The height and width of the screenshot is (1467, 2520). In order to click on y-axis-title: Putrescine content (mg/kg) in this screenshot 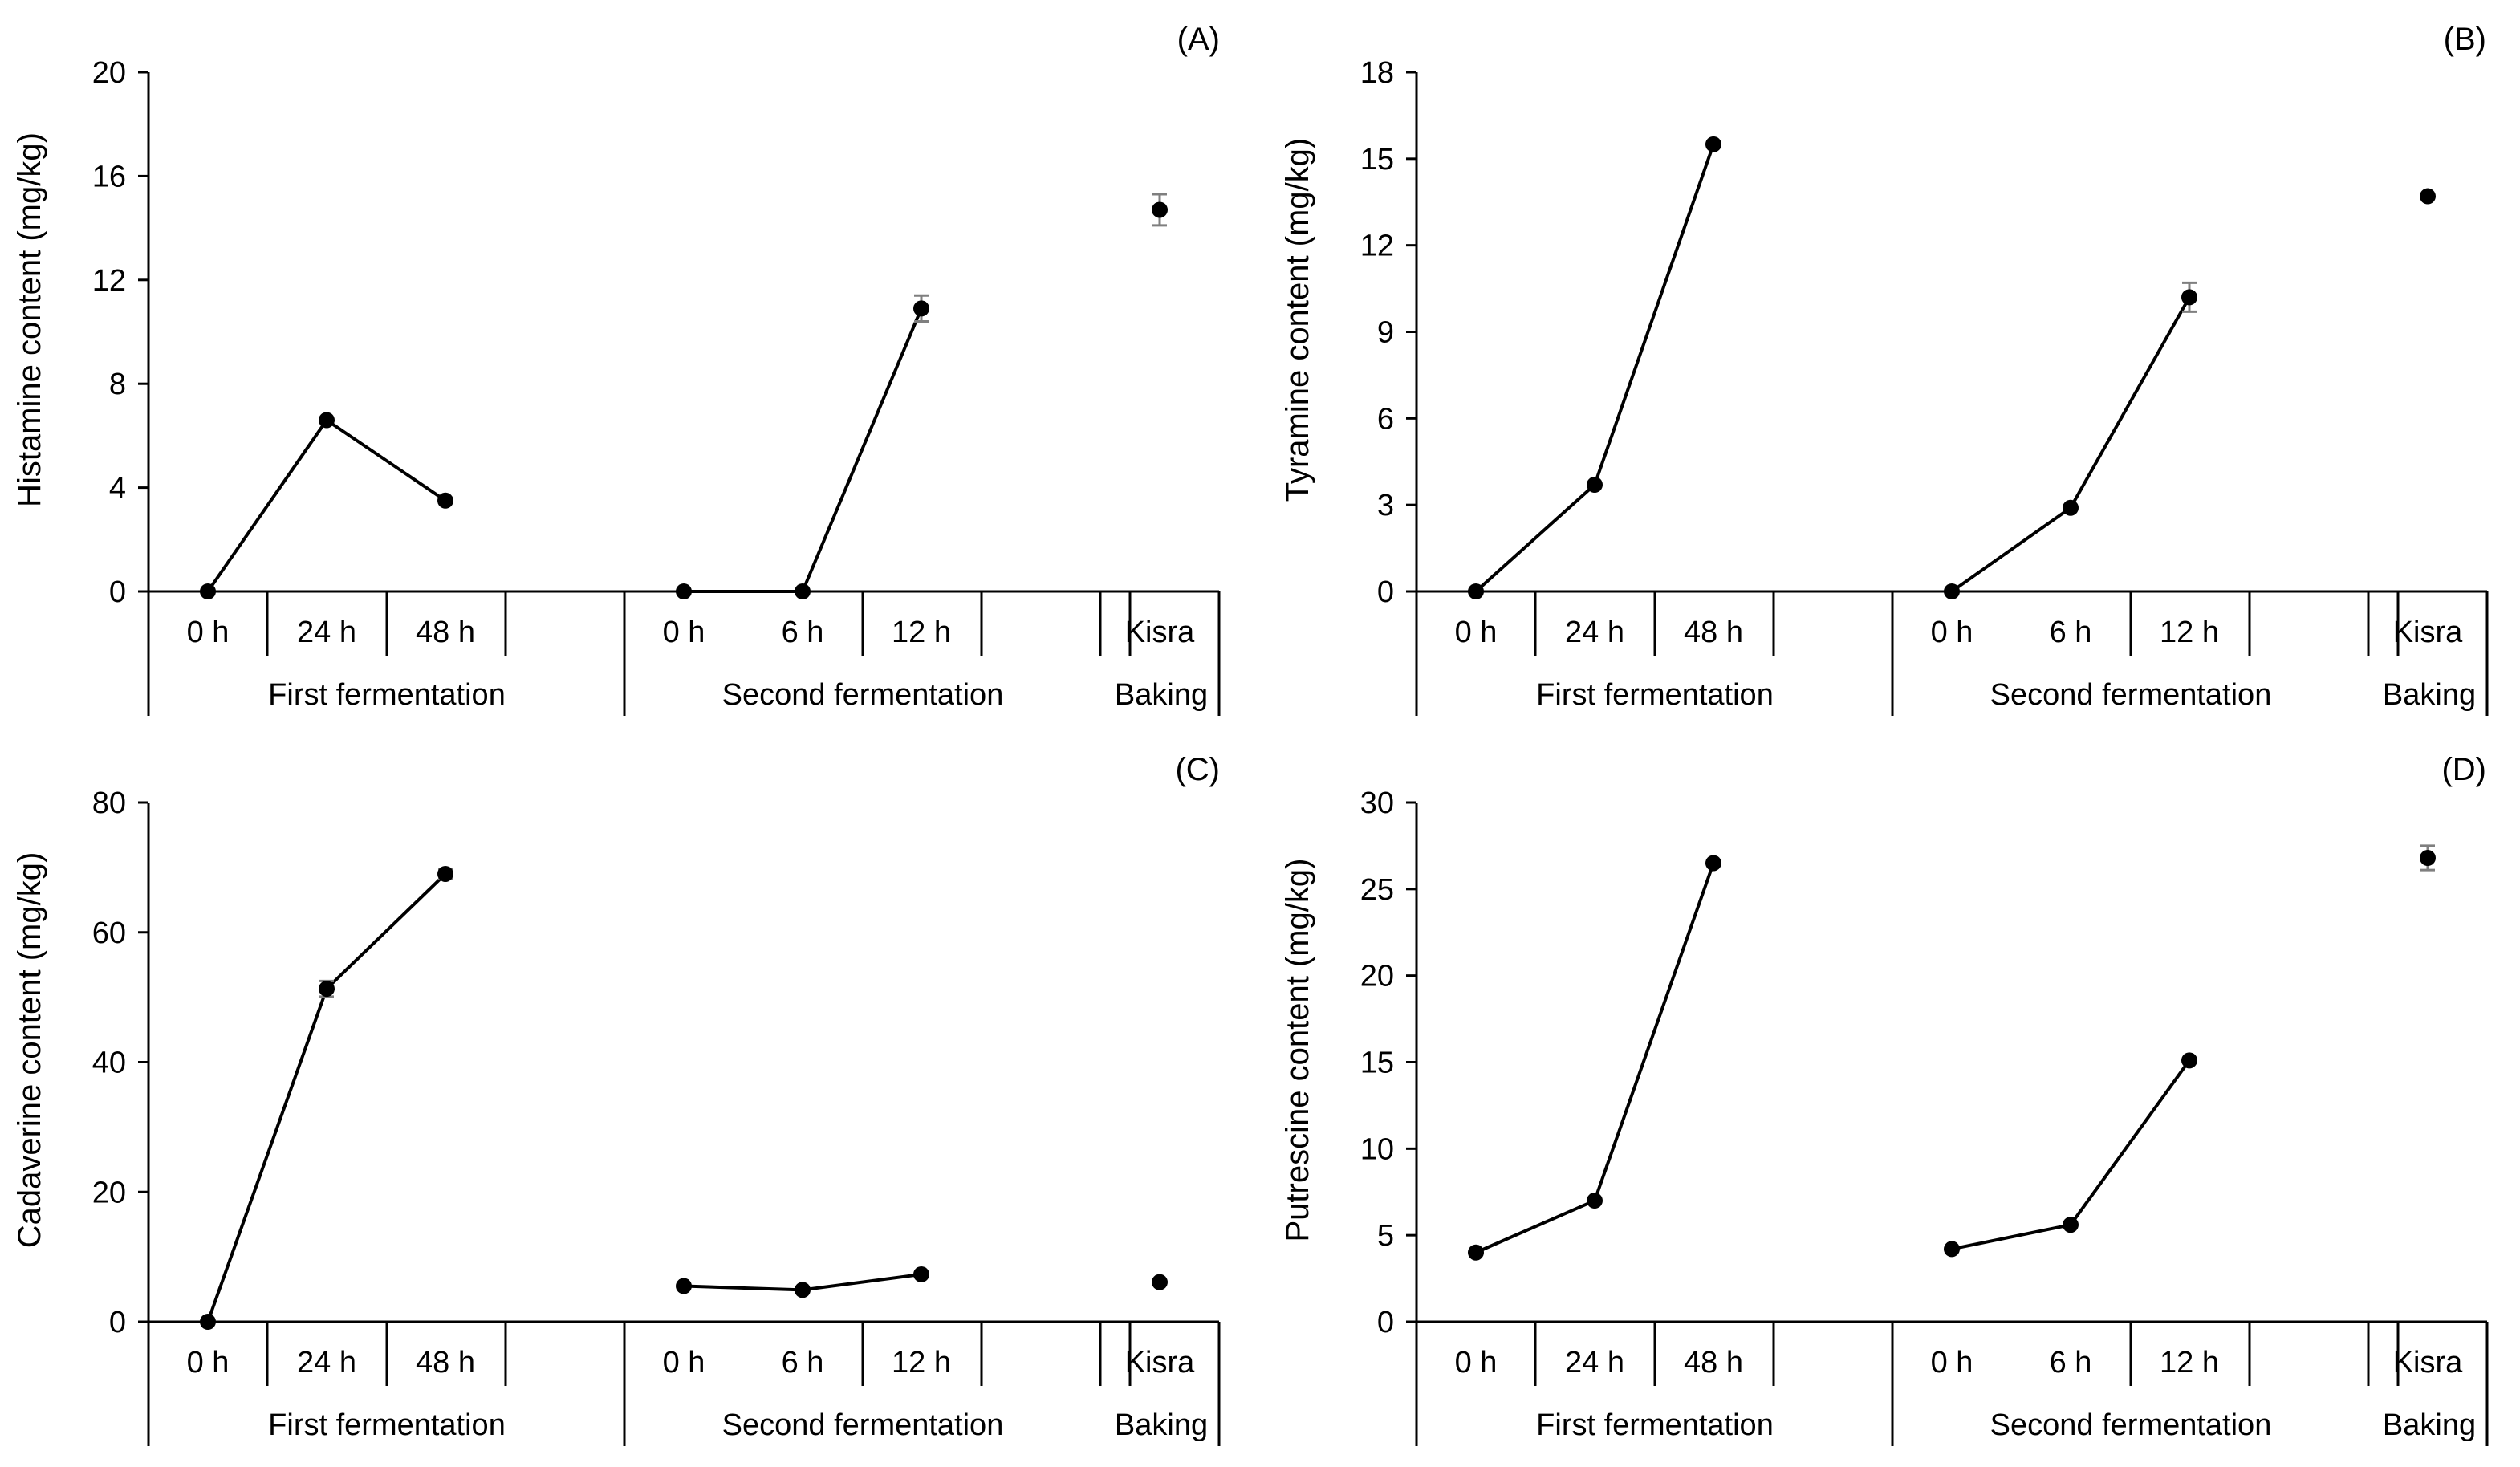, I will do `click(1298, 1050)`.